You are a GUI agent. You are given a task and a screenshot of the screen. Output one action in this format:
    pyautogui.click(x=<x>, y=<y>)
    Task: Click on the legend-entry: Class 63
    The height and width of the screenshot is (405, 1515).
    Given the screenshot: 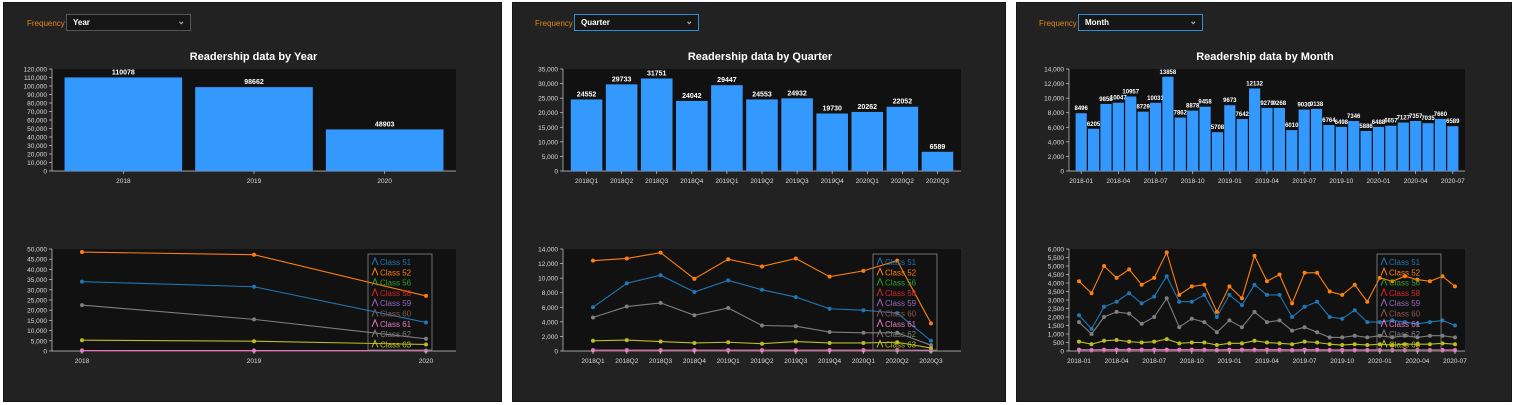 What is the action you would take?
    pyautogui.click(x=901, y=344)
    